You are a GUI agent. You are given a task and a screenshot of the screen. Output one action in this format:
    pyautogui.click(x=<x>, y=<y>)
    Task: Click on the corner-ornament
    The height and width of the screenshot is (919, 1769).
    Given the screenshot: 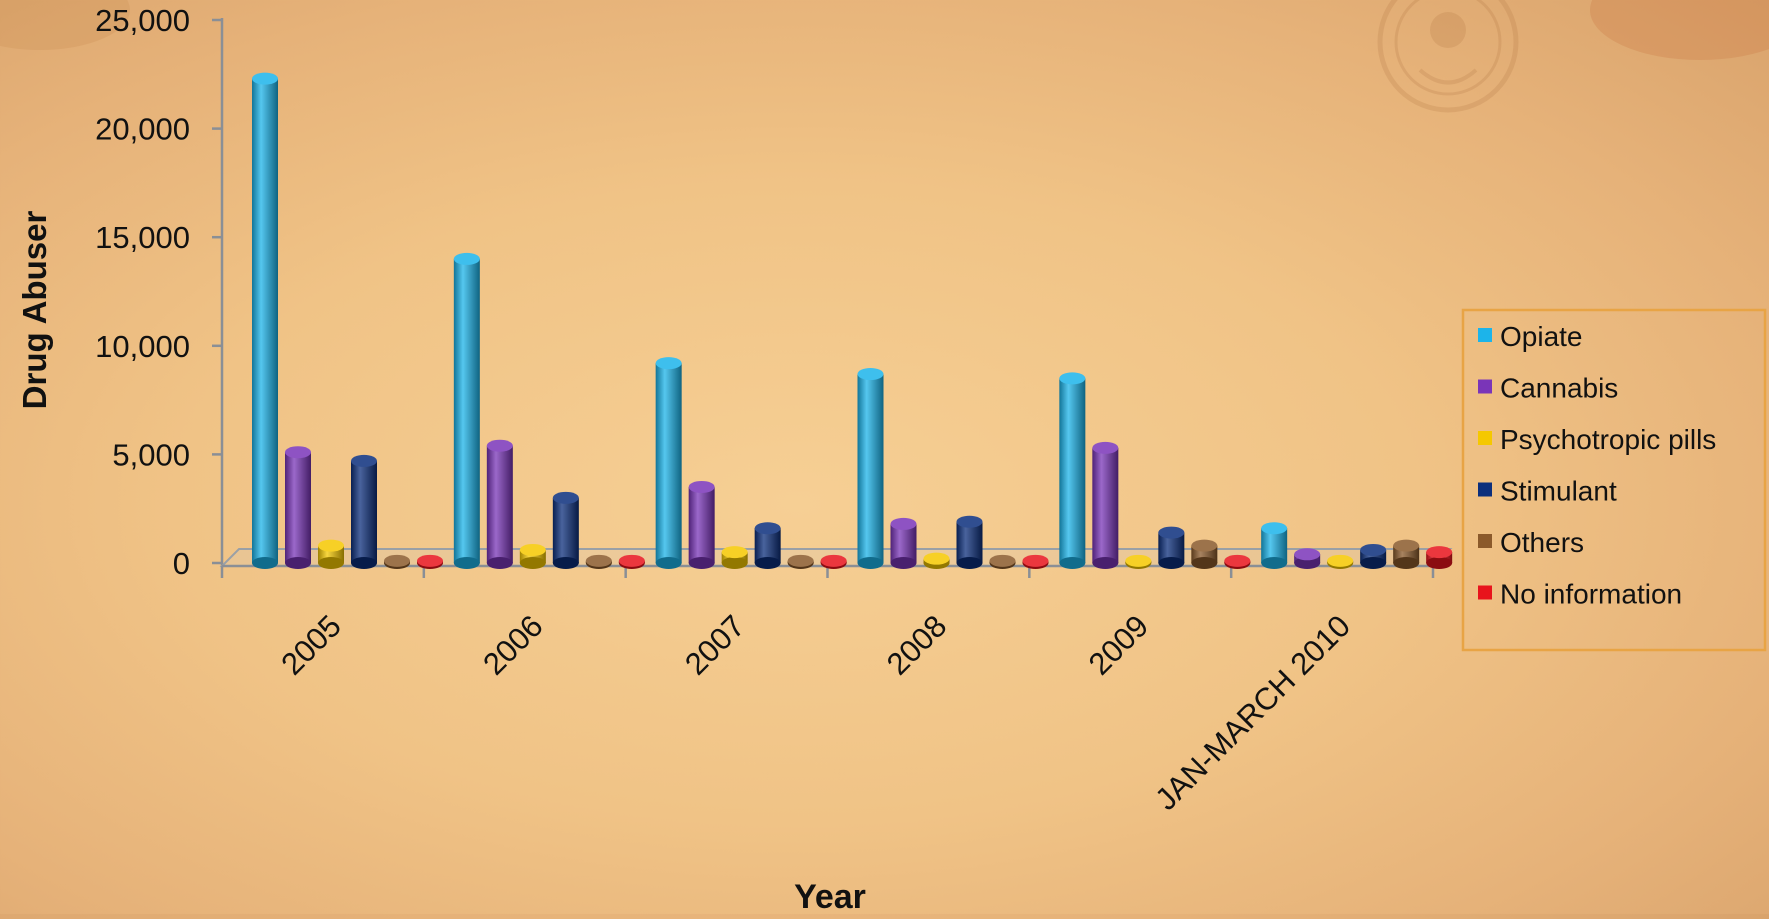 What is the action you would take?
    pyautogui.click(x=884, y=30)
    